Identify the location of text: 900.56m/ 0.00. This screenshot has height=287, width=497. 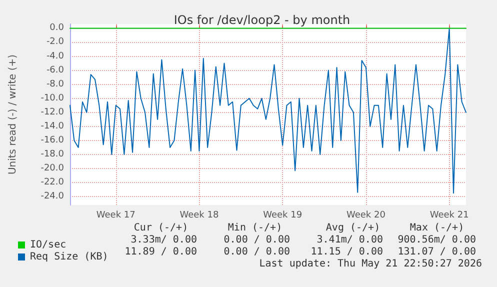
(437, 240).